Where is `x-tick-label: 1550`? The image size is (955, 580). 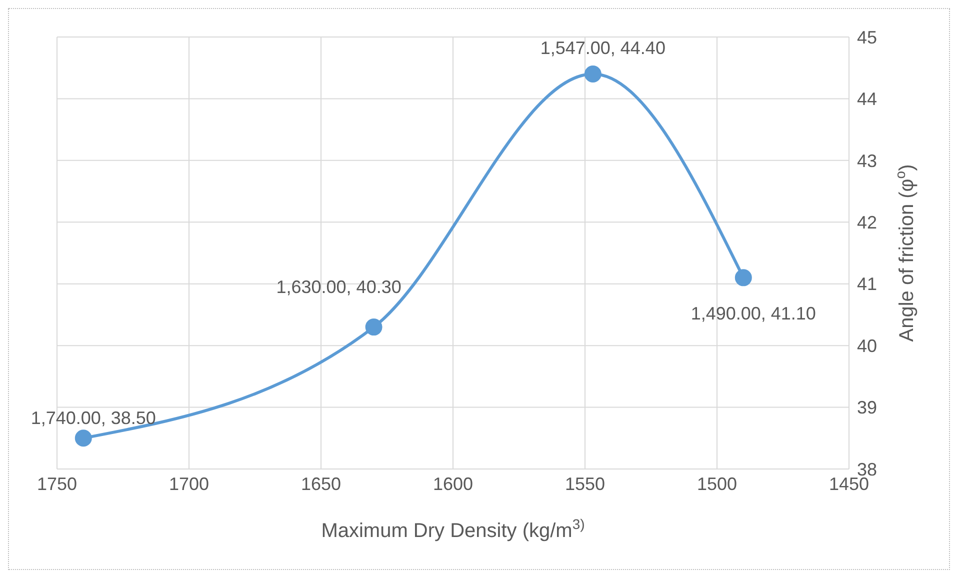
x-tick-label: 1550 is located at coordinates (585, 484).